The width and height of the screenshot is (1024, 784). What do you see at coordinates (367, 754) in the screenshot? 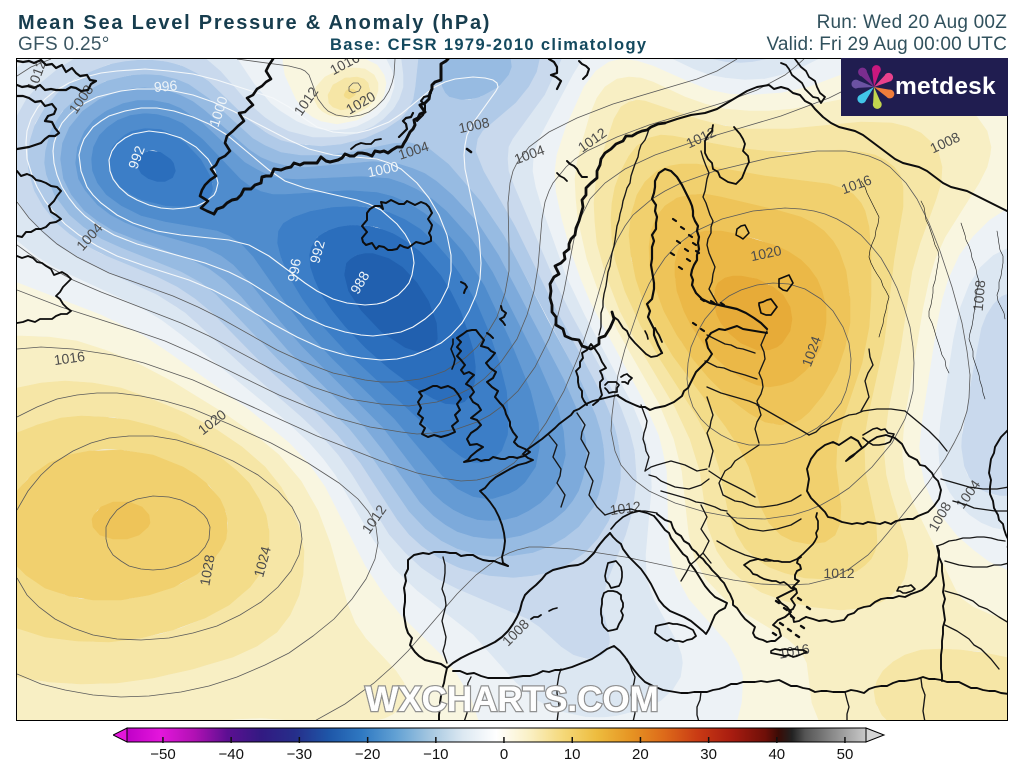
I see `svg-text: −20` at bounding box center [367, 754].